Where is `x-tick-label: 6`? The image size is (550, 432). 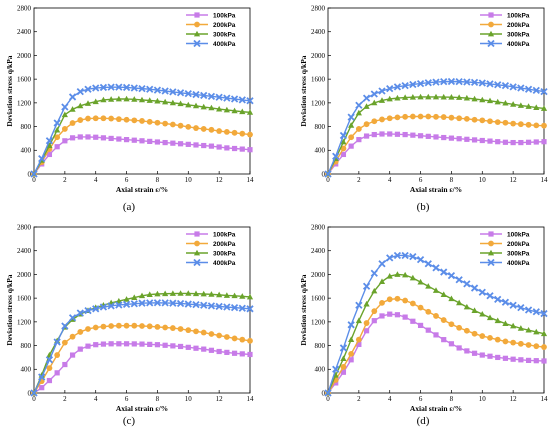 x-tick-label: 6 is located at coordinates (127, 399).